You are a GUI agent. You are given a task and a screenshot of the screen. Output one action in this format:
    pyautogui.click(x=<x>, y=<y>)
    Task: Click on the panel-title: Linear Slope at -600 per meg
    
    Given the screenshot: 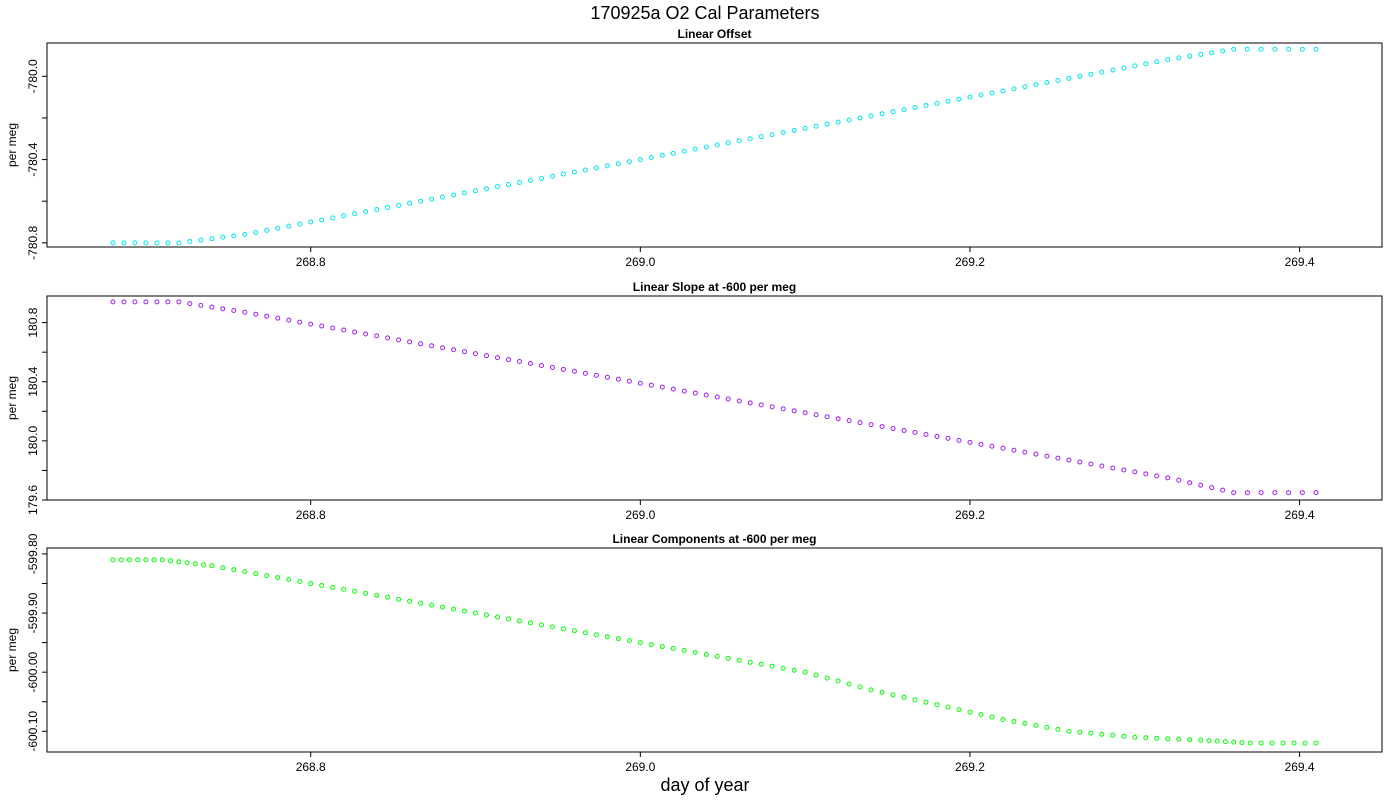 What is the action you would take?
    pyautogui.click(x=714, y=287)
    